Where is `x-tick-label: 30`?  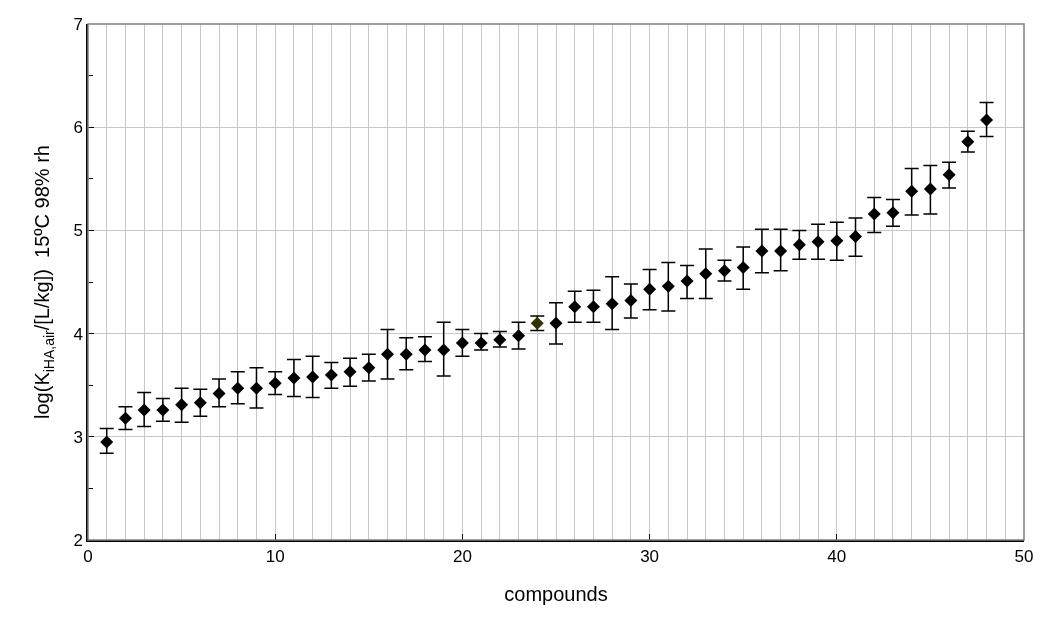 x-tick-label: 30 is located at coordinates (650, 557).